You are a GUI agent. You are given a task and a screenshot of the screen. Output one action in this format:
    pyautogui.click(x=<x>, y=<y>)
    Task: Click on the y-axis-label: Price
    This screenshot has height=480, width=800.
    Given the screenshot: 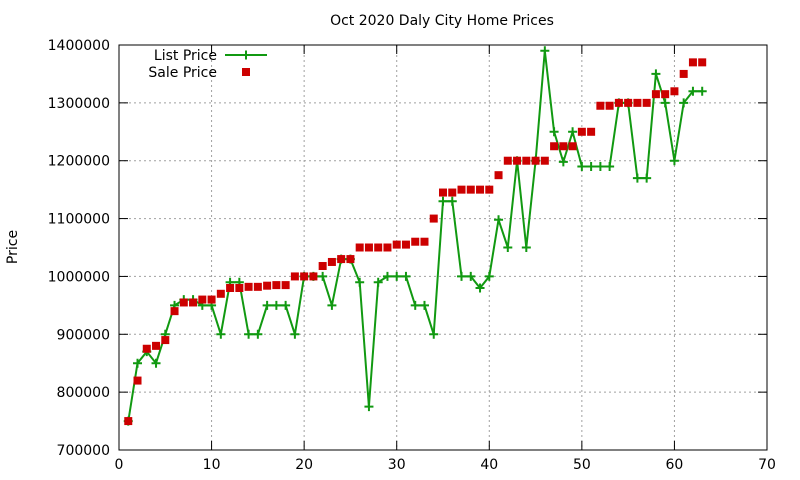 What is the action you would take?
    pyautogui.click(x=13, y=247)
    